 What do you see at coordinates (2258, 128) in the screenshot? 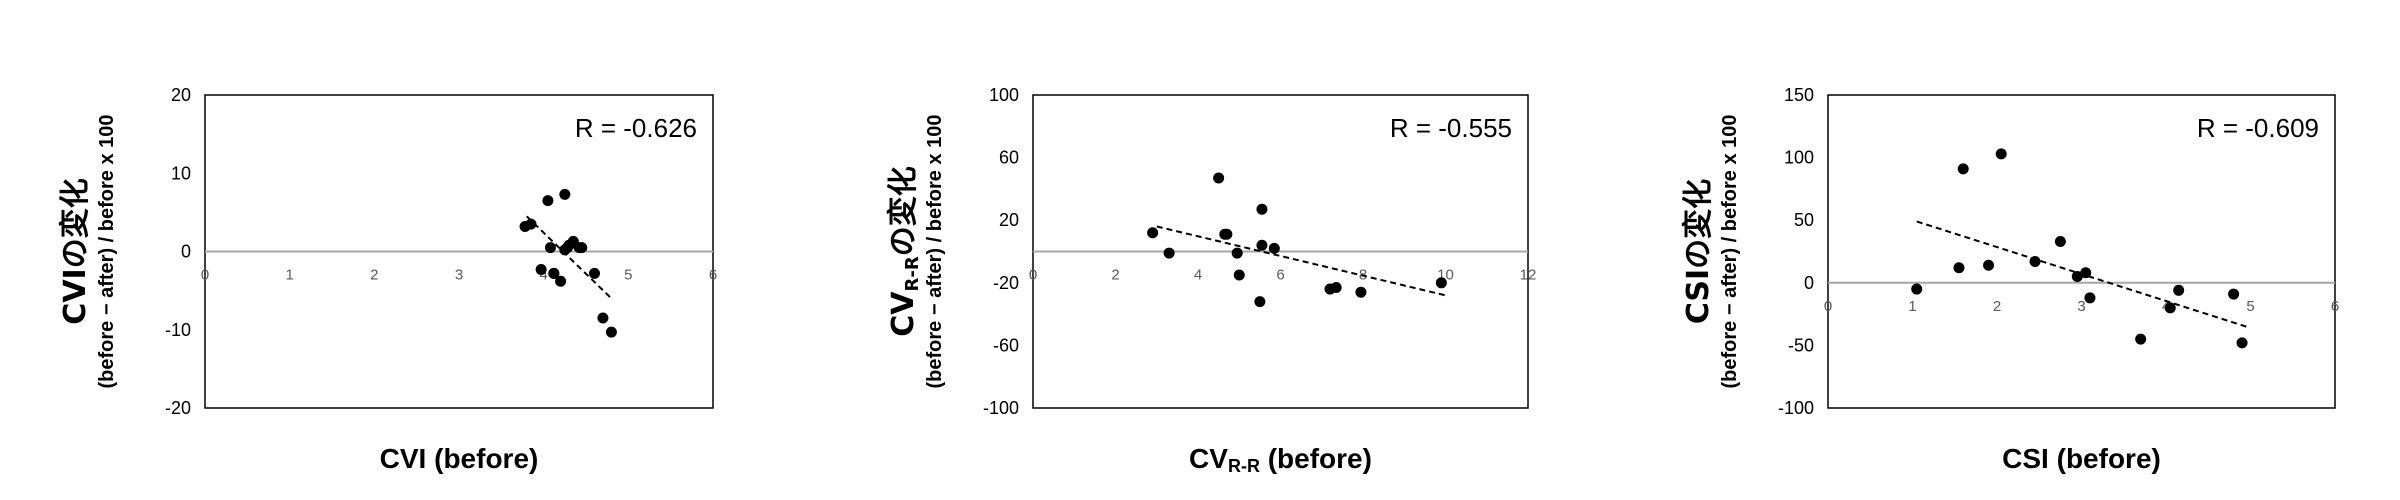
I see `correlation-label: R = -0.609` at bounding box center [2258, 128].